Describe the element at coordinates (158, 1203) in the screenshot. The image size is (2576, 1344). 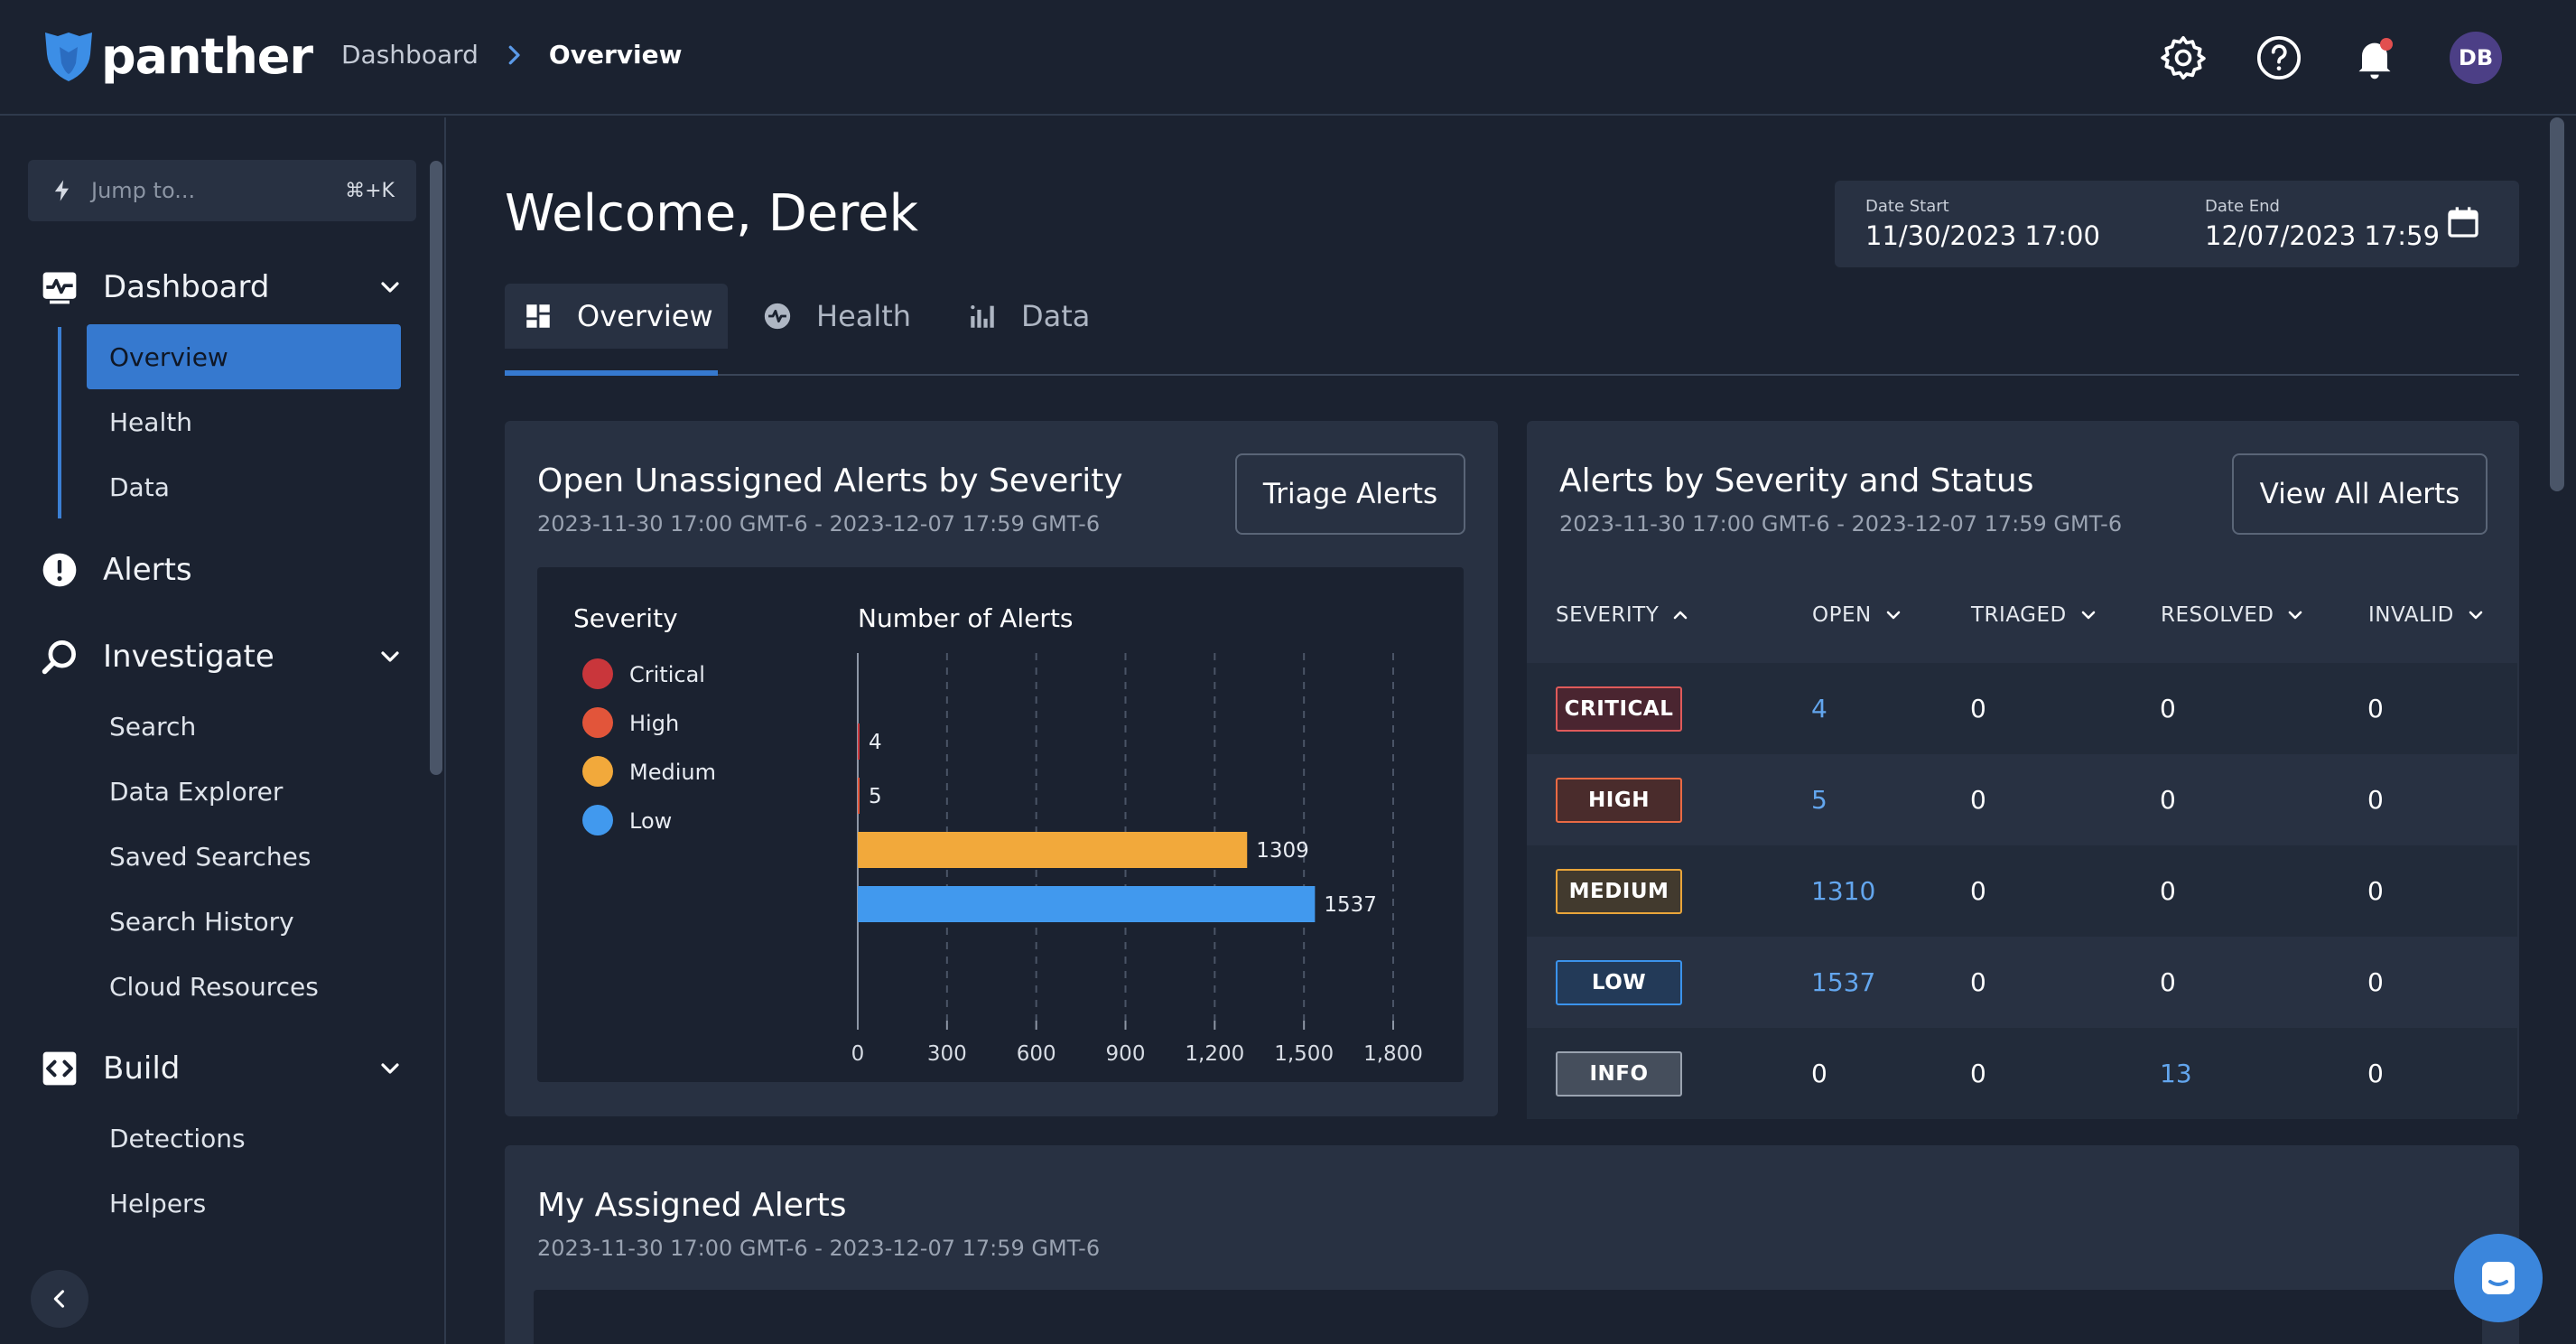
I see `sidebar-item-helpers: Helpers` at that location.